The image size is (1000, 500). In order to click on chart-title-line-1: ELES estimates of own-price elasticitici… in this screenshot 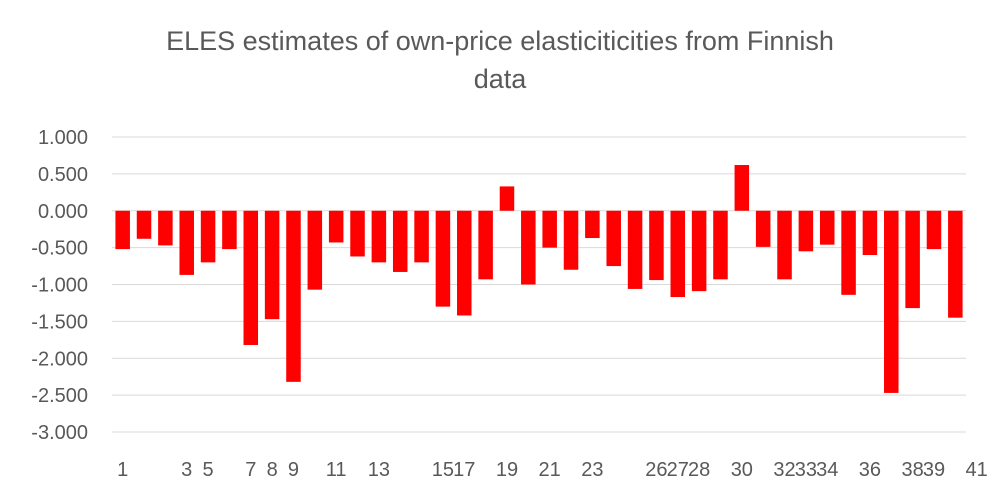, I will do `click(500, 41)`.